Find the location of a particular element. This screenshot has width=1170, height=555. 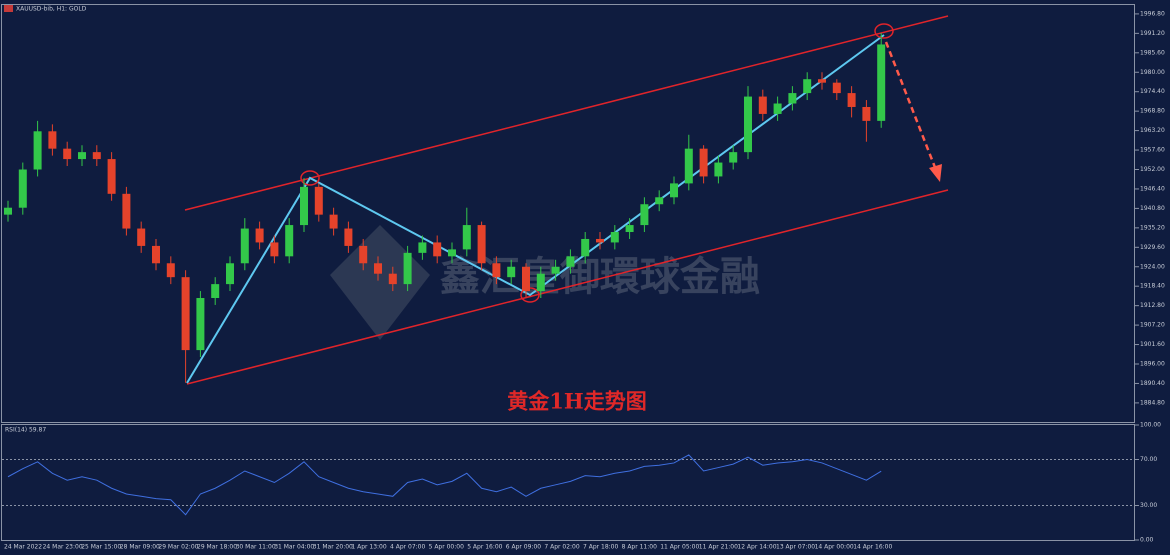

y-tick-label: 1991.20 is located at coordinates (1152, 33).